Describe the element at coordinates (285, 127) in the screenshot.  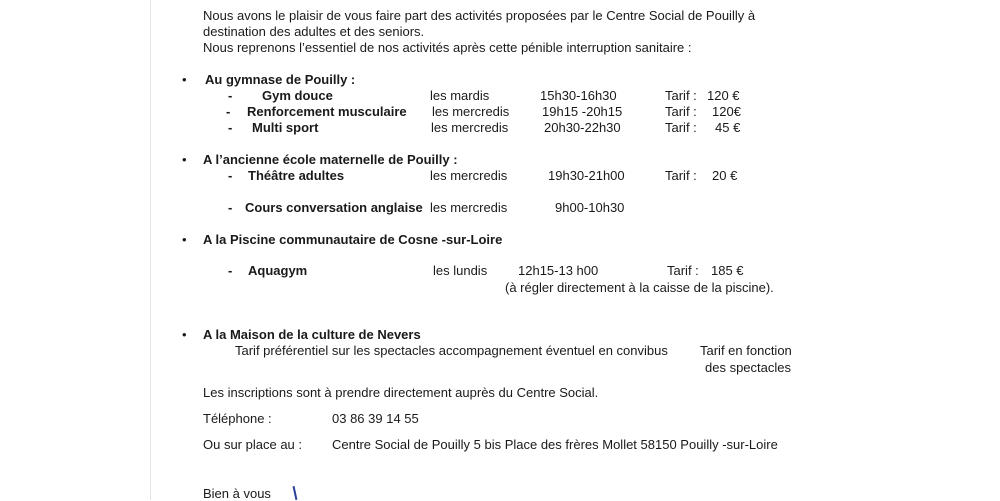
I see `activity-name: Multi sport` at that location.